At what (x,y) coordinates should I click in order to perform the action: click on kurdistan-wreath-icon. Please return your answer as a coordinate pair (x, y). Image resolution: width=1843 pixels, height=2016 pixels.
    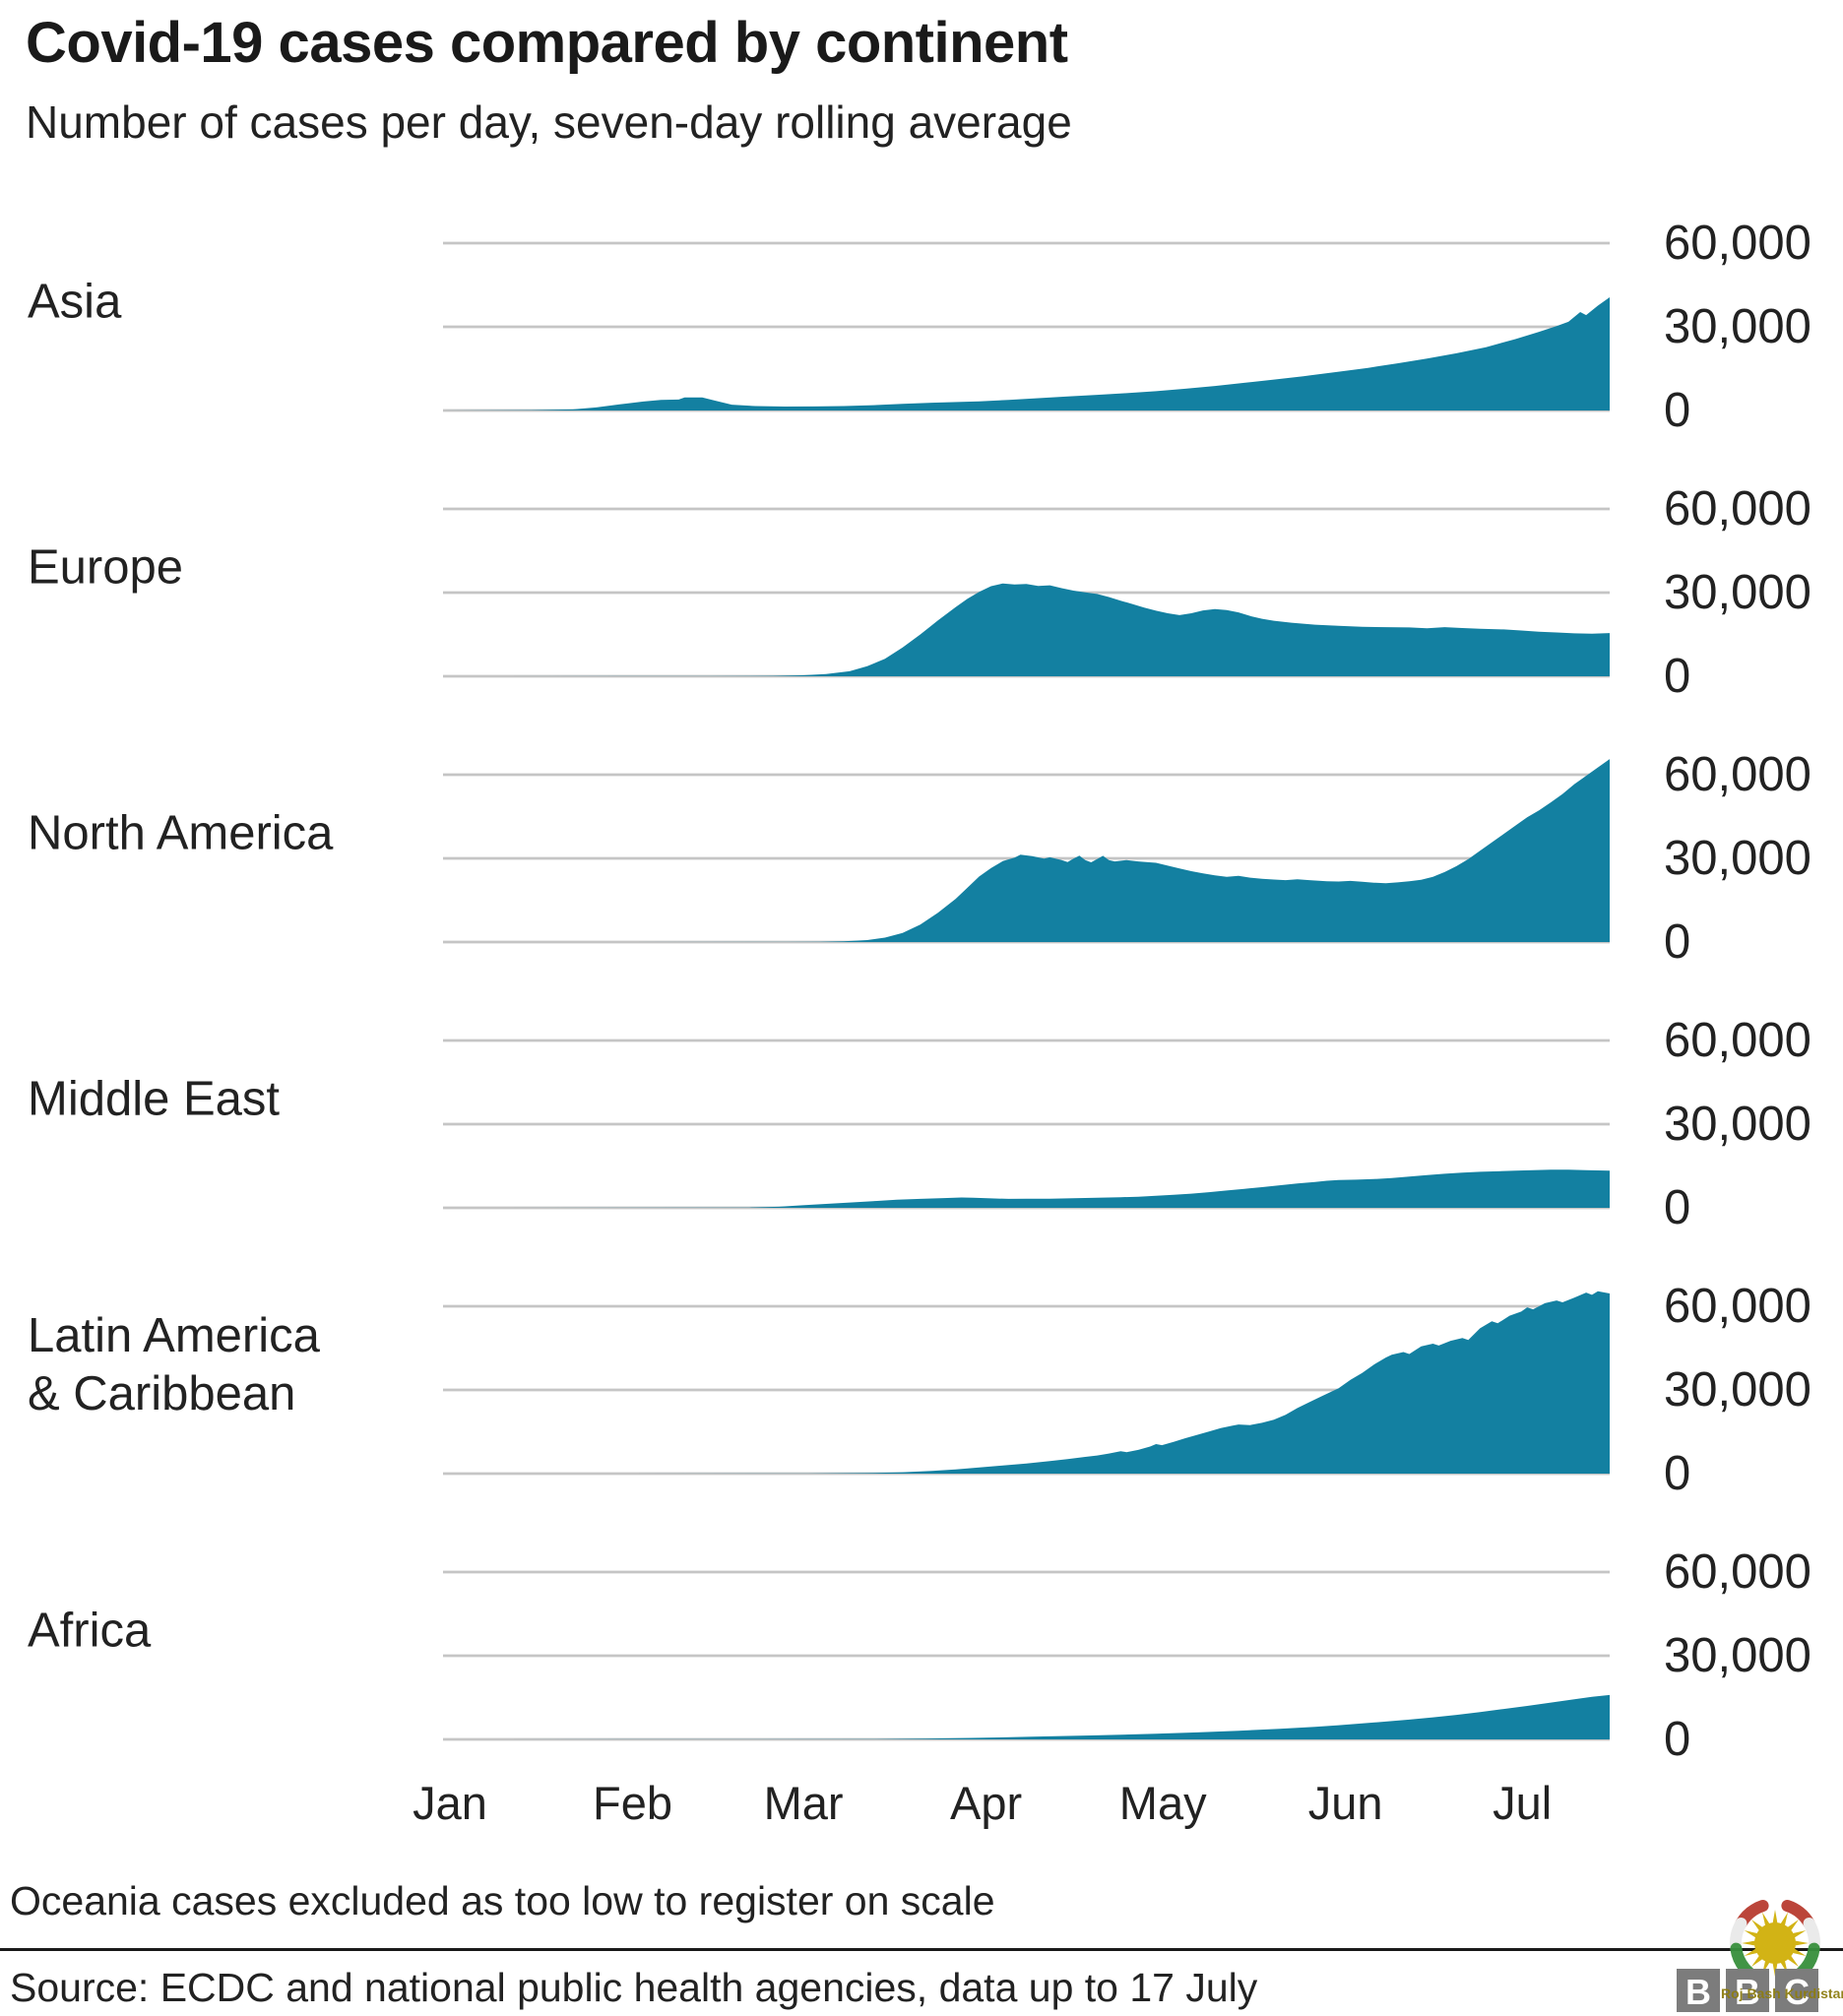
    Looking at the image, I should click on (1775, 1943).